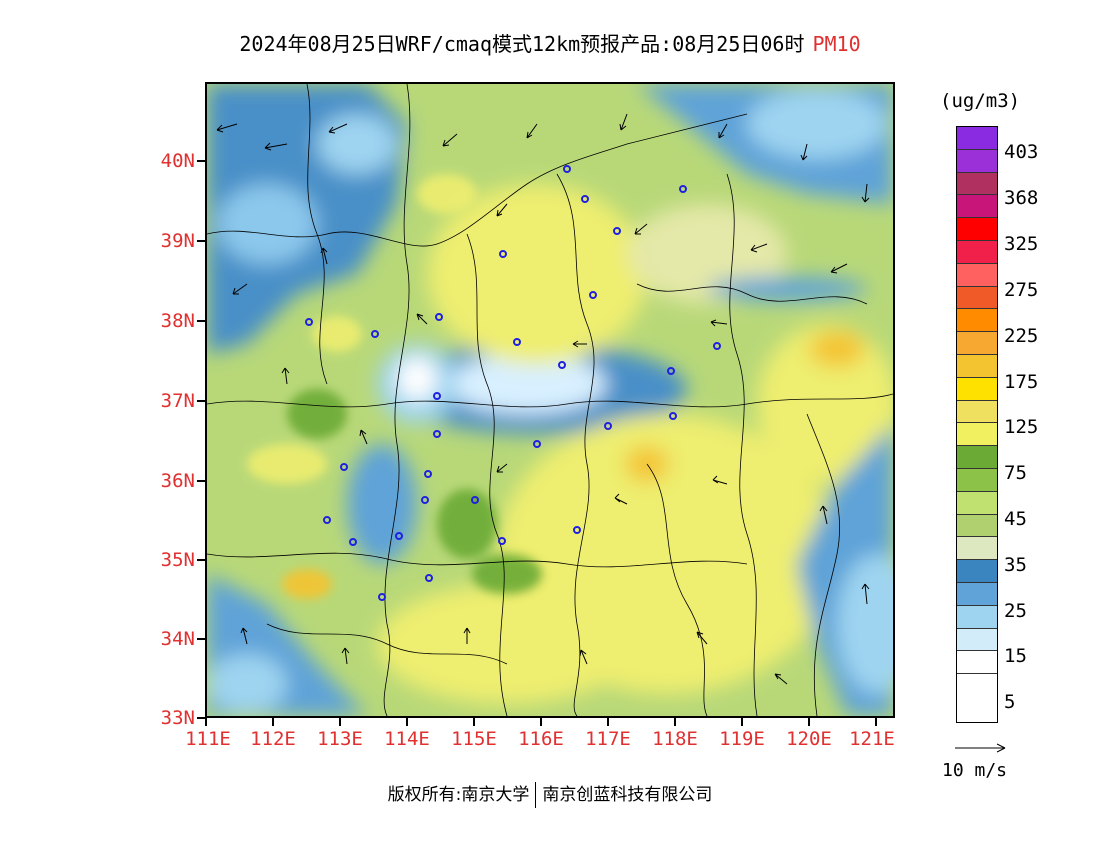 The image size is (1100, 850). I want to click on legend-label-275: 275, so click(1021, 290).